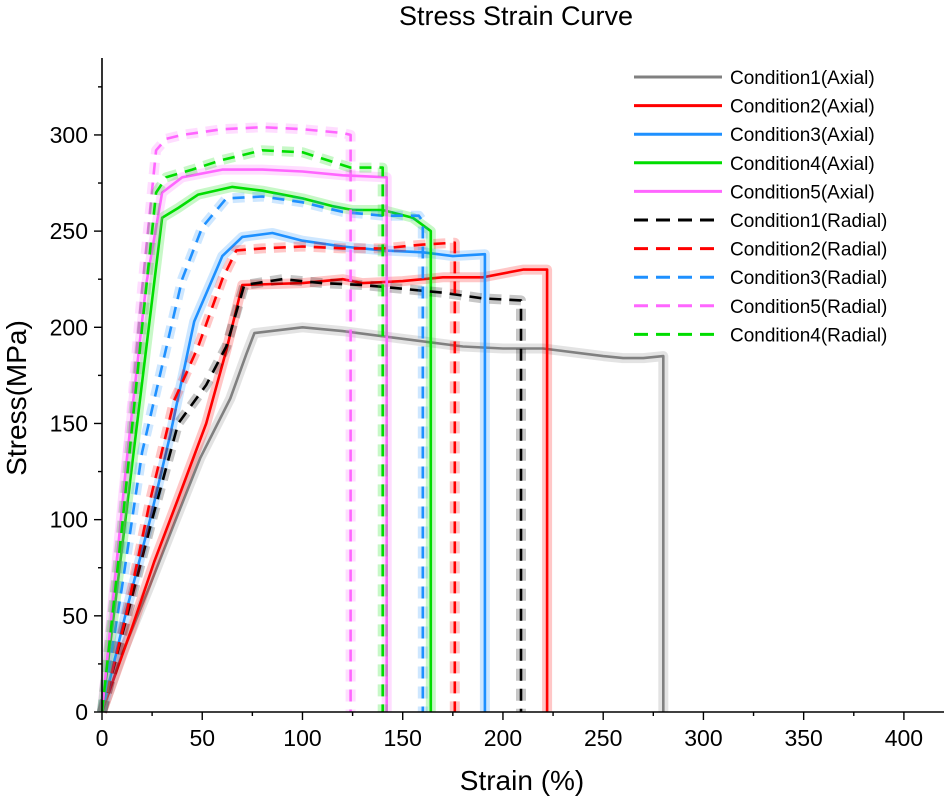 The height and width of the screenshot is (808, 946). What do you see at coordinates (808, 307) in the screenshot?
I see `legend-label-condition5-radial: Condition5(Radial)` at bounding box center [808, 307].